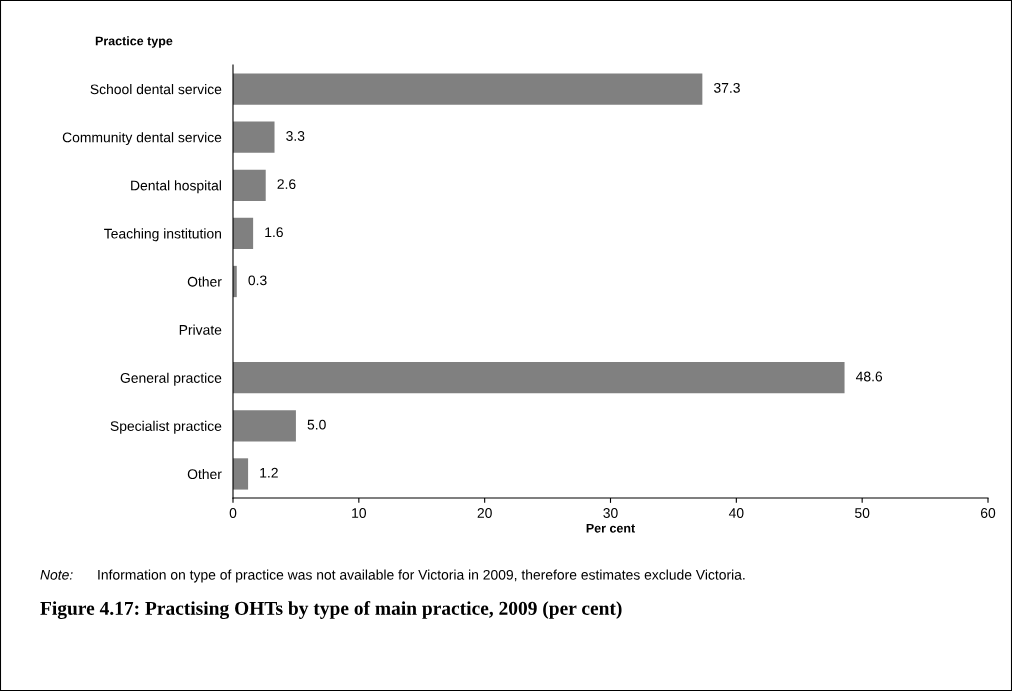 The height and width of the screenshot is (691, 1012). What do you see at coordinates (56, 575) in the screenshot?
I see `text: Note:` at bounding box center [56, 575].